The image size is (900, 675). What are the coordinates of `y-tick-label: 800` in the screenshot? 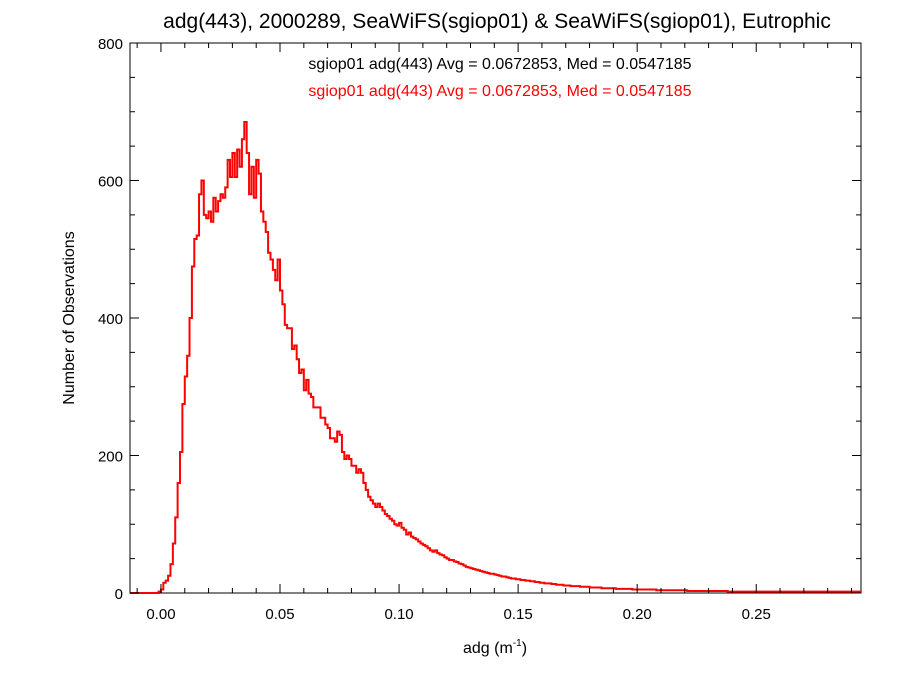 It's located at (110, 44).